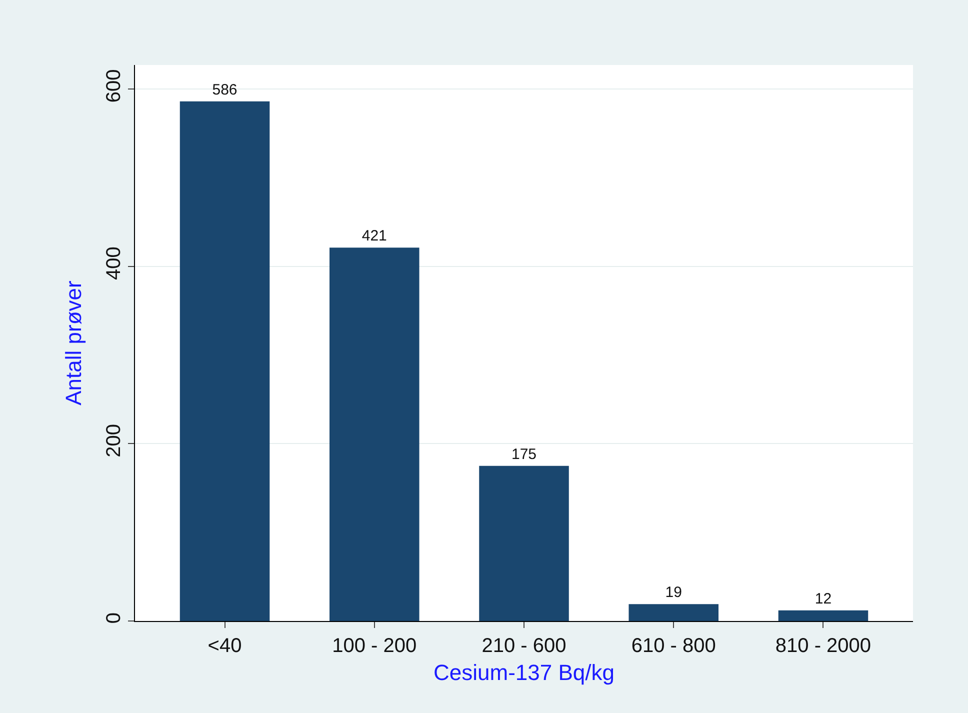  What do you see at coordinates (73, 343) in the screenshot?
I see `y-axis-title: Antall prøver` at bounding box center [73, 343].